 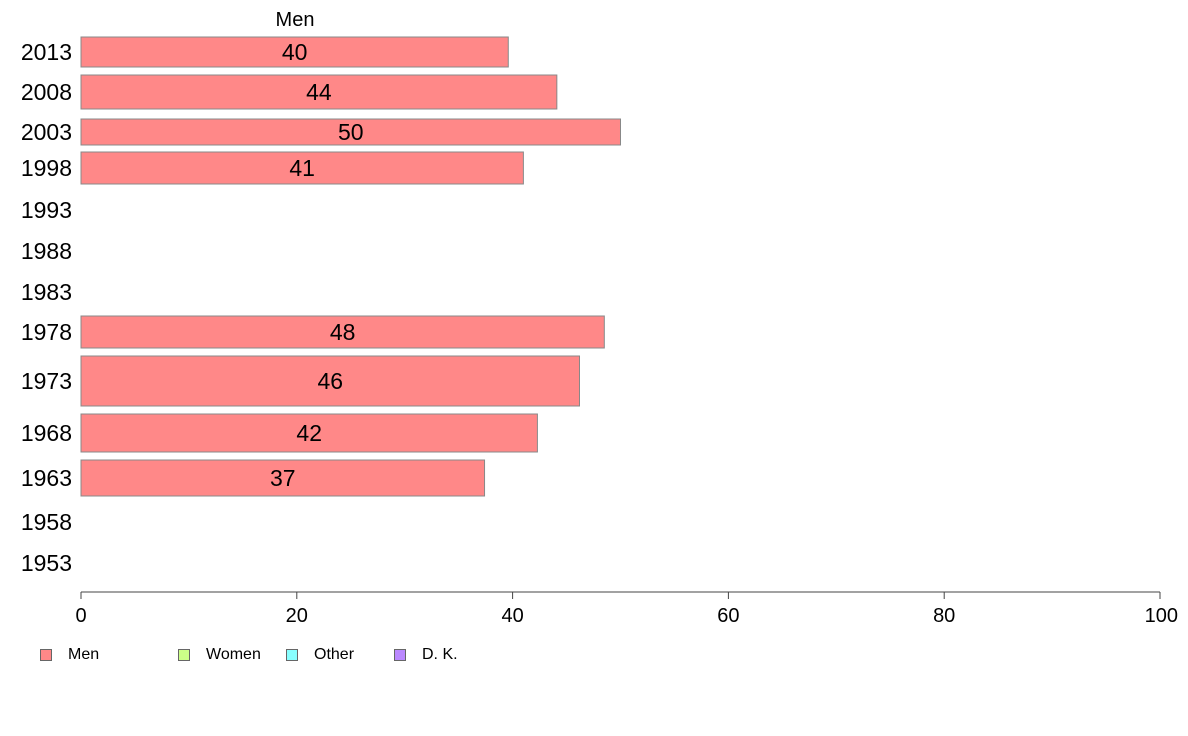 I want to click on y-tick-label-1953: 1953, so click(x=46, y=563).